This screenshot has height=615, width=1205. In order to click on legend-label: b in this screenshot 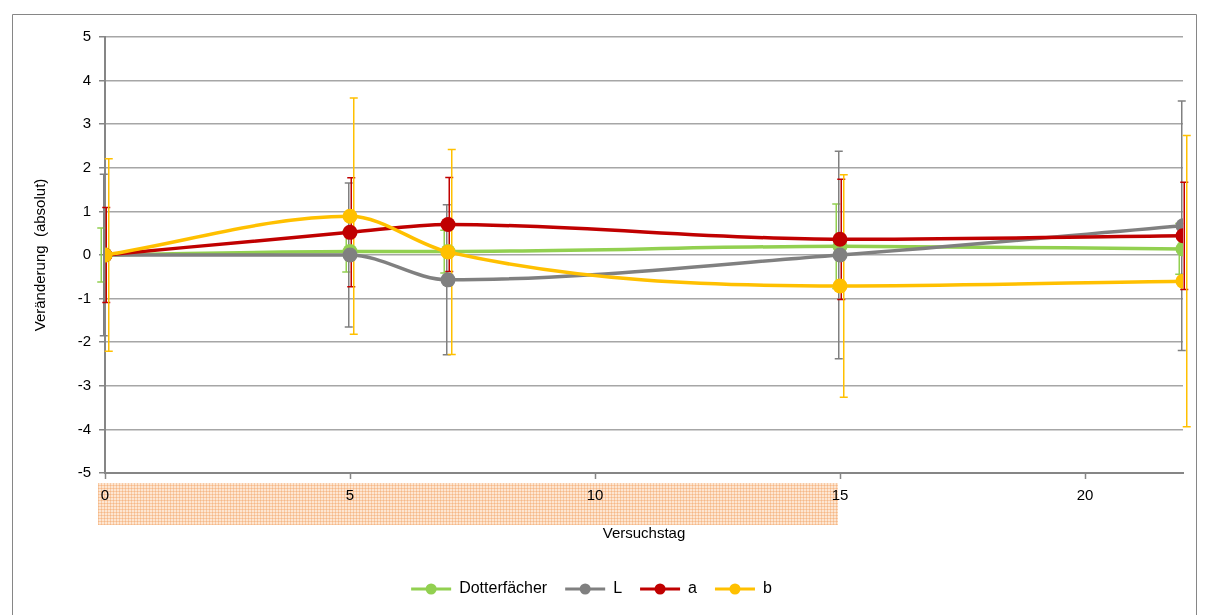, I will do `click(767, 588)`.